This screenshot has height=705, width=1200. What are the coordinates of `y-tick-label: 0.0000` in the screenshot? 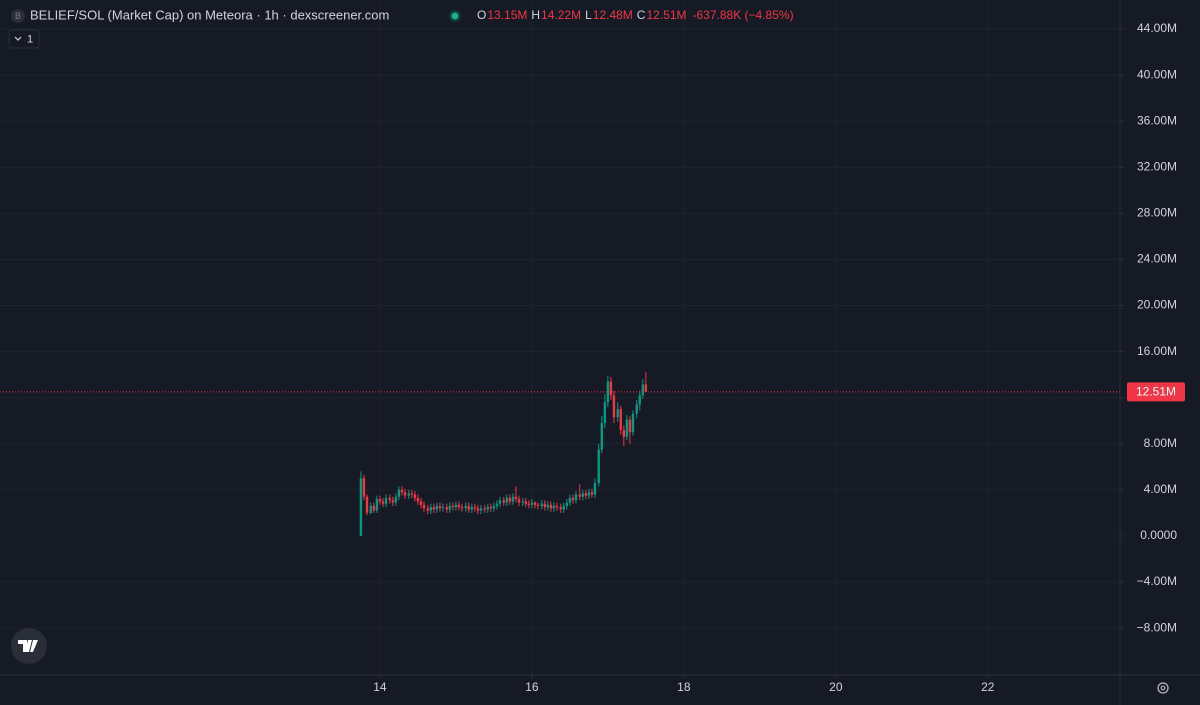 It's located at (1158, 535).